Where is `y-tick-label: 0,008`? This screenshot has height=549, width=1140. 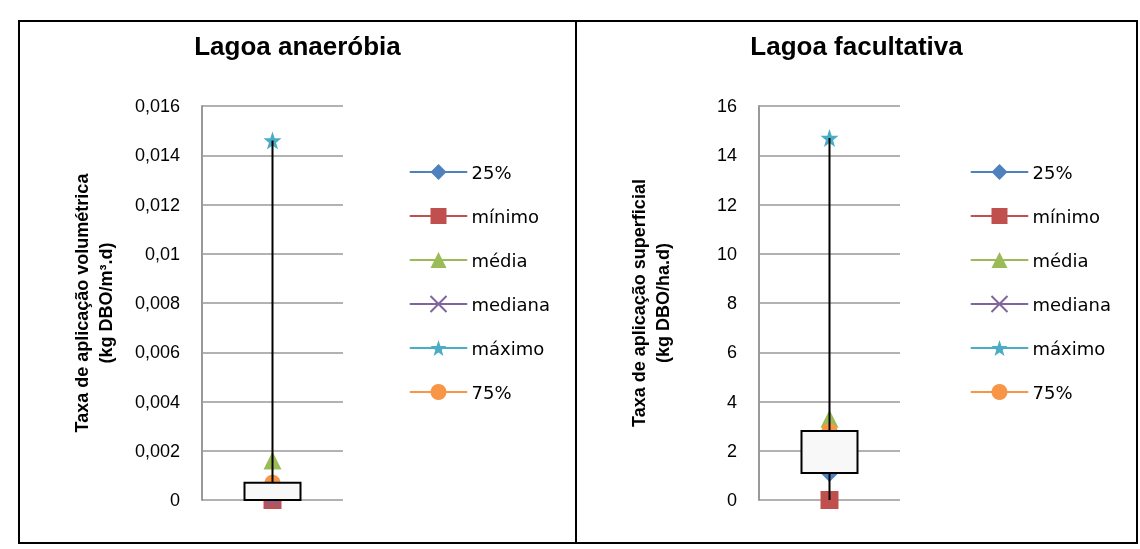 y-tick-label: 0,008 is located at coordinates (157, 303).